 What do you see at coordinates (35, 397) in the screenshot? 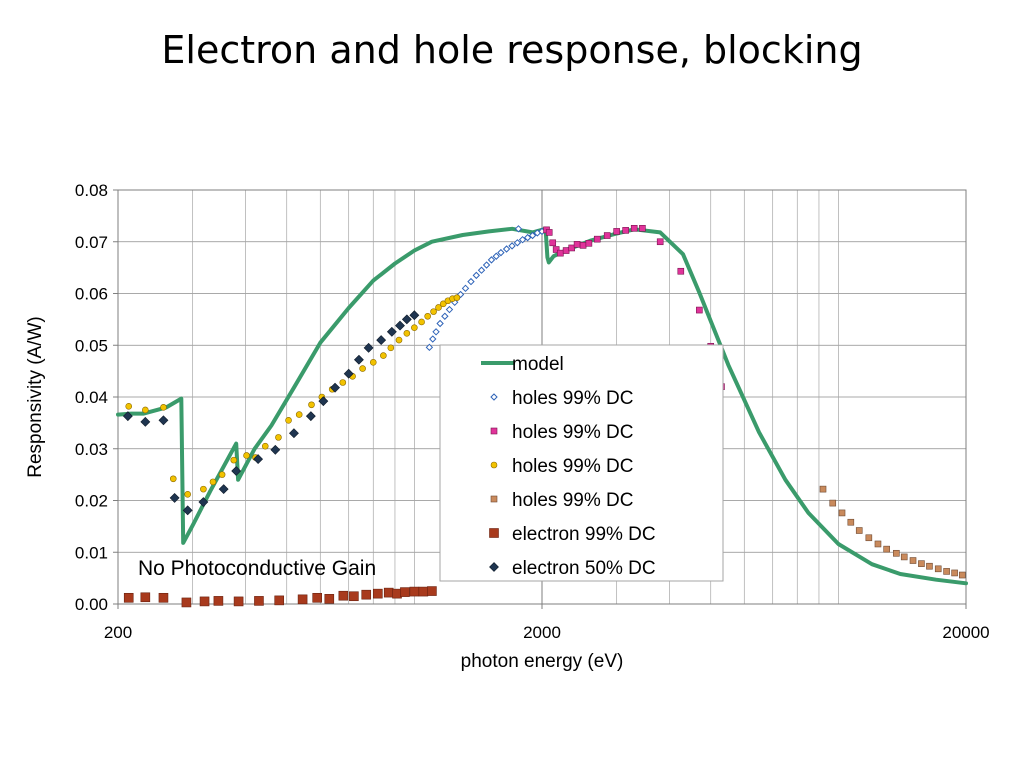
I see `y-axis-label: Responsivity (A/W)` at bounding box center [35, 397].